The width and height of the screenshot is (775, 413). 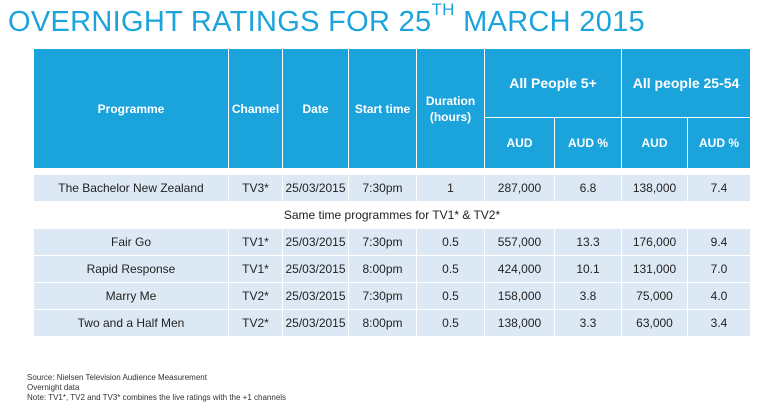 I want to click on same-time-label-row: Same time programmes for TV1* & TV2*, so click(x=392, y=215).